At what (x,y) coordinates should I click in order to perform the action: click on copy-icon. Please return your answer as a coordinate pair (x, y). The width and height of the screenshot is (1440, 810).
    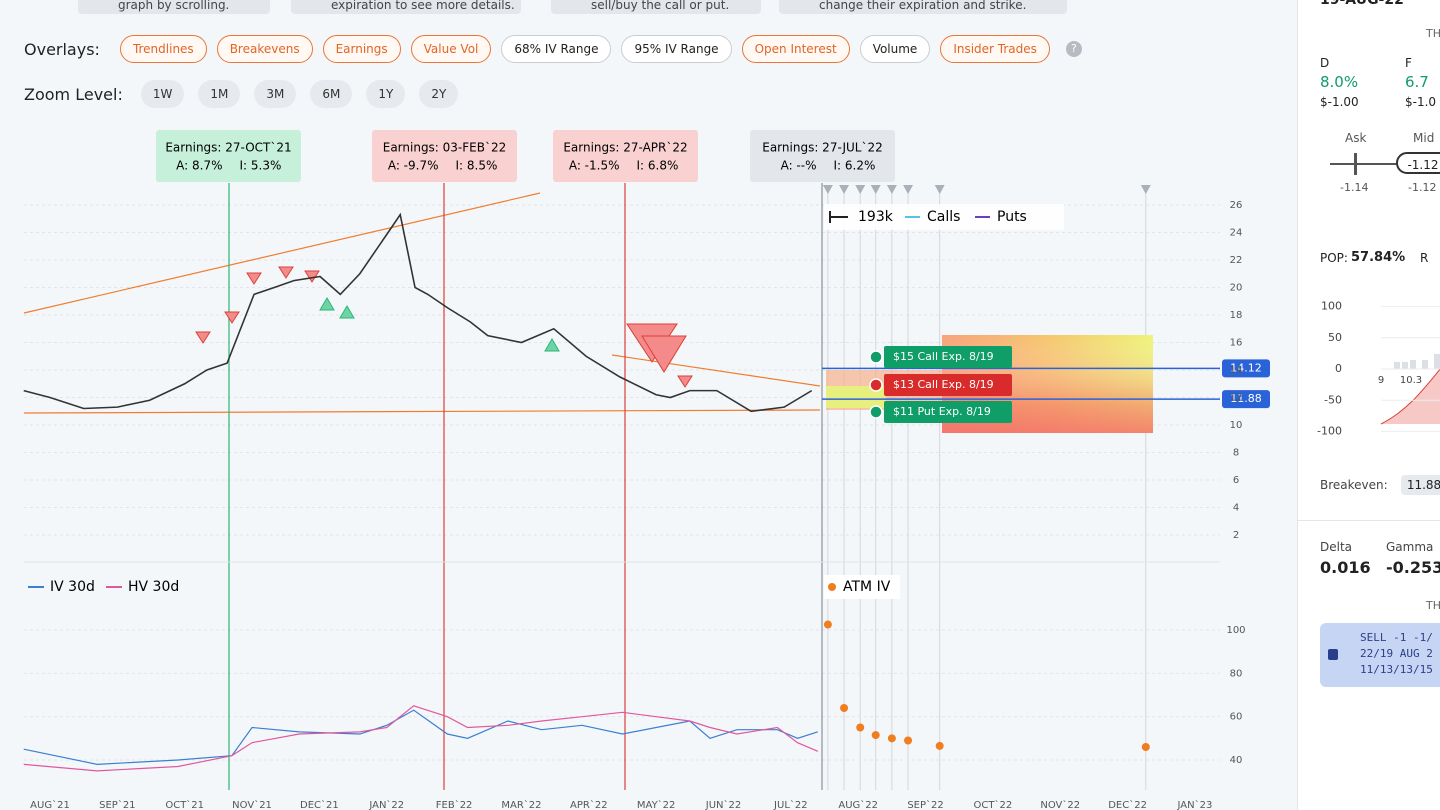
    Looking at the image, I should click on (1333, 654).